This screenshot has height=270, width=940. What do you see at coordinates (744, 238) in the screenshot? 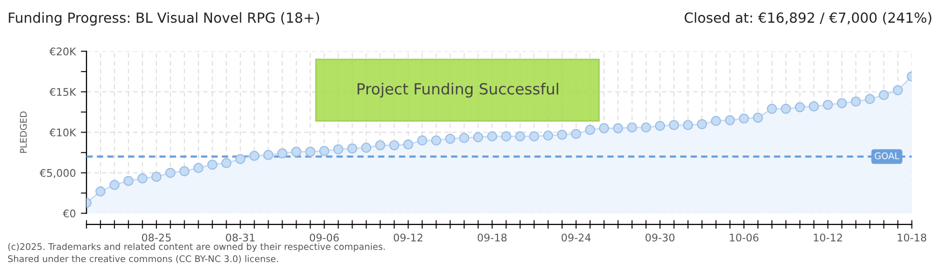
I see `x-tick-label: 10-06` at bounding box center [744, 238].